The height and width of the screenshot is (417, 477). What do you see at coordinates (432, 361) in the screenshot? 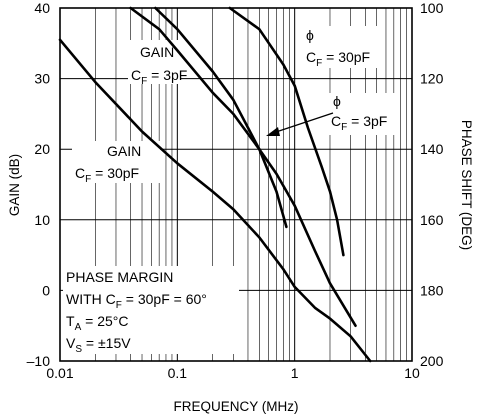
I see `y2-tick-label: 200` at bounding box center [432, 361].